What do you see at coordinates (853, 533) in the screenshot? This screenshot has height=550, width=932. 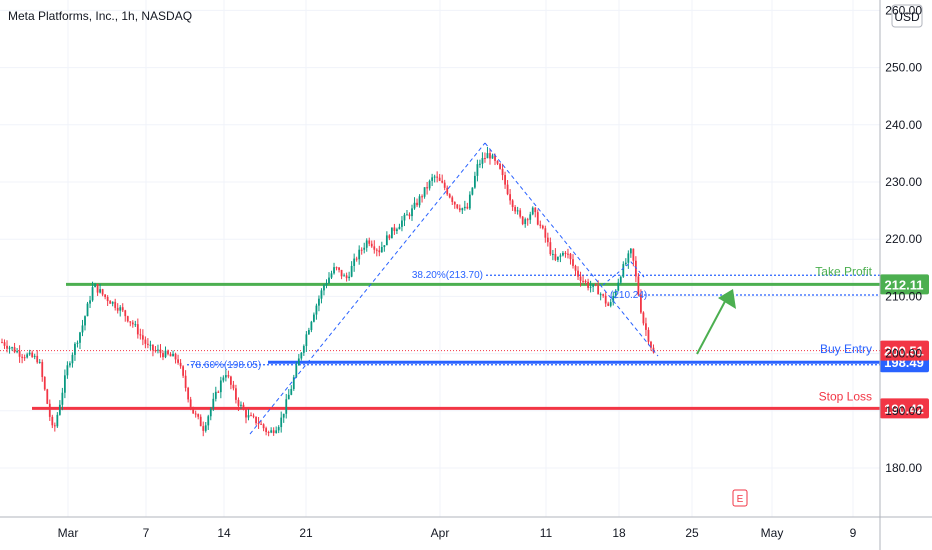 I see `x-tick-label: 9` at bounding box center [853, 533].